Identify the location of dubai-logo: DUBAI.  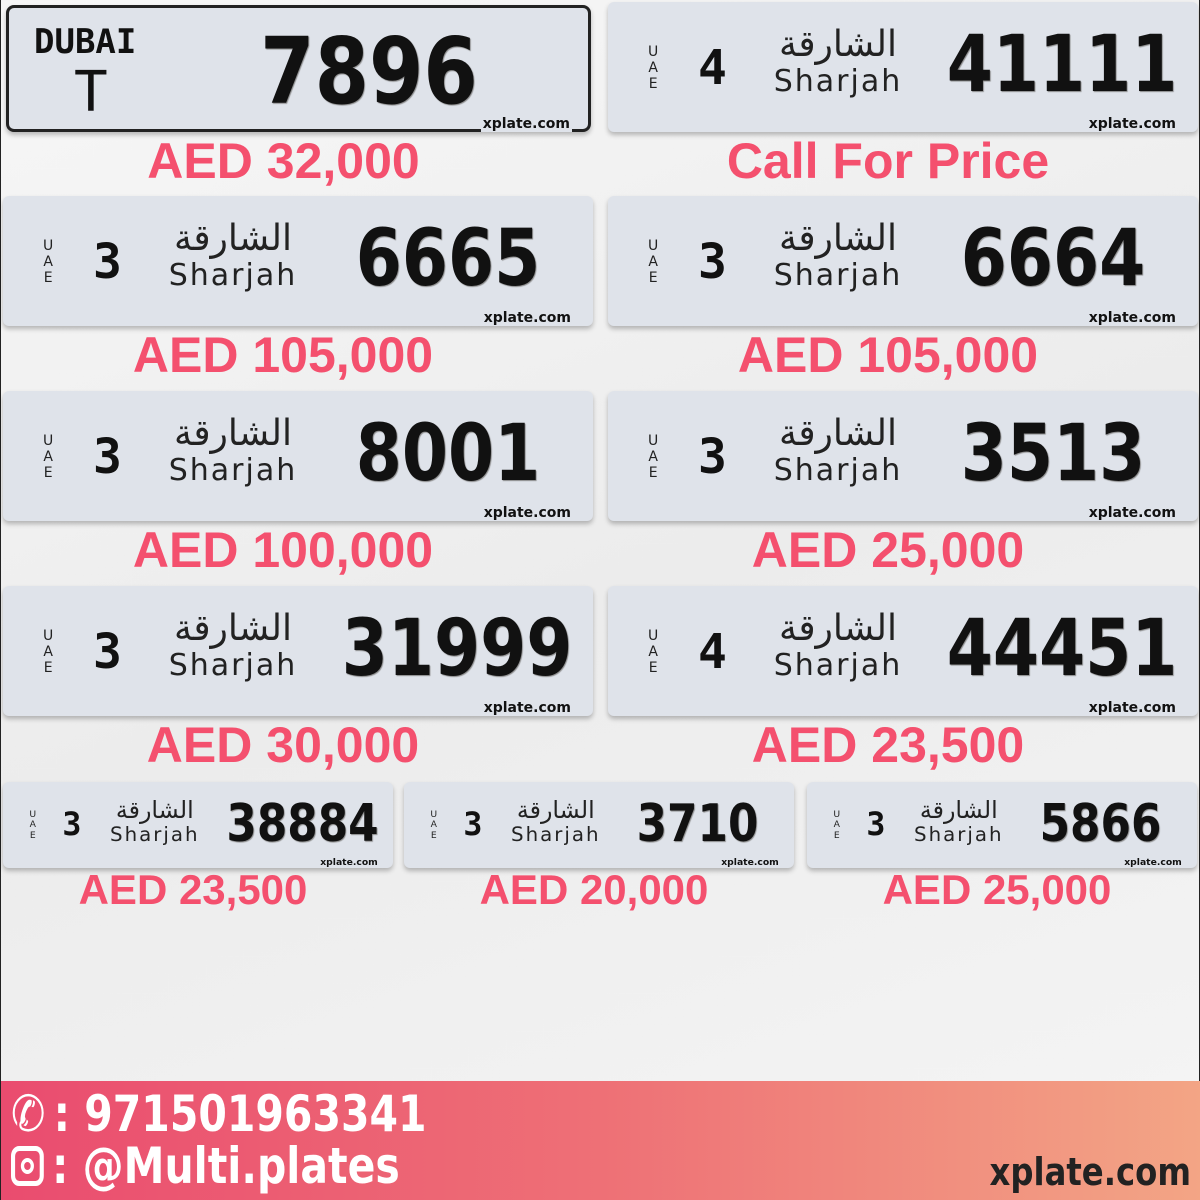
(85, 42).